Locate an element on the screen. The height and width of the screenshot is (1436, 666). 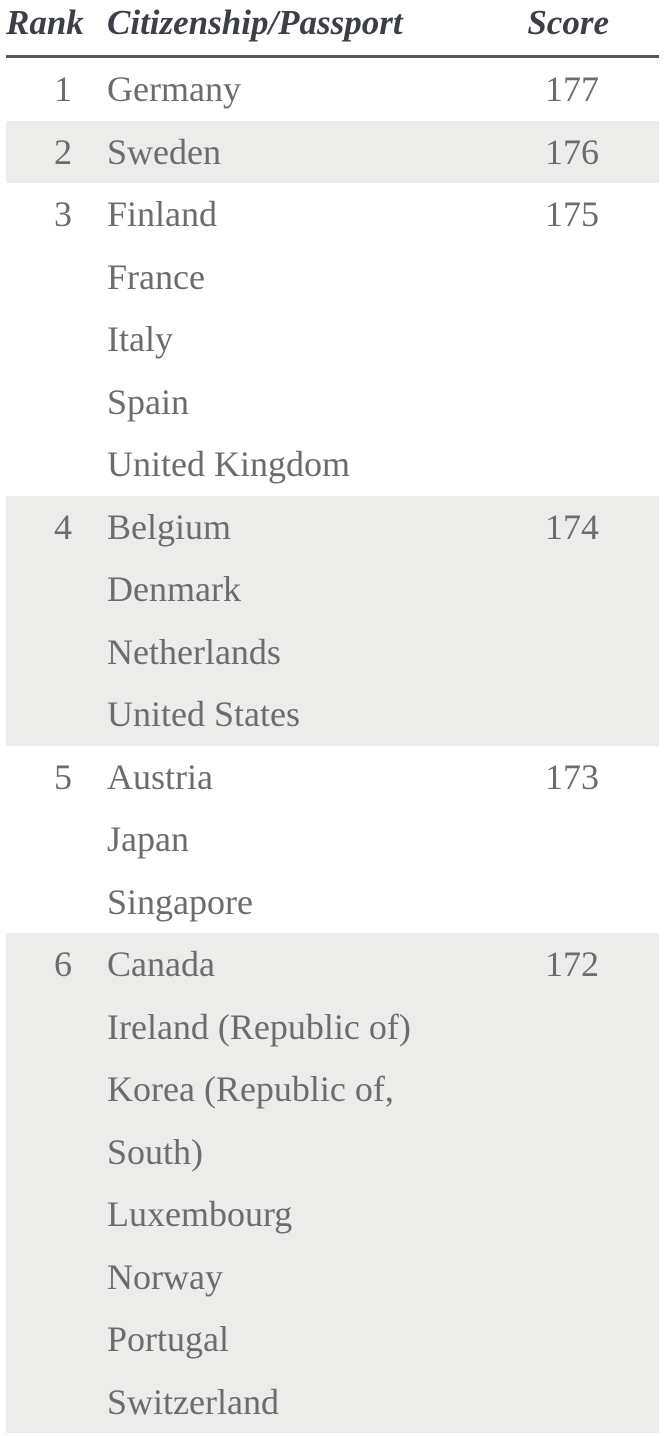
country-name: Denmark is located at coordinates (174, 589).